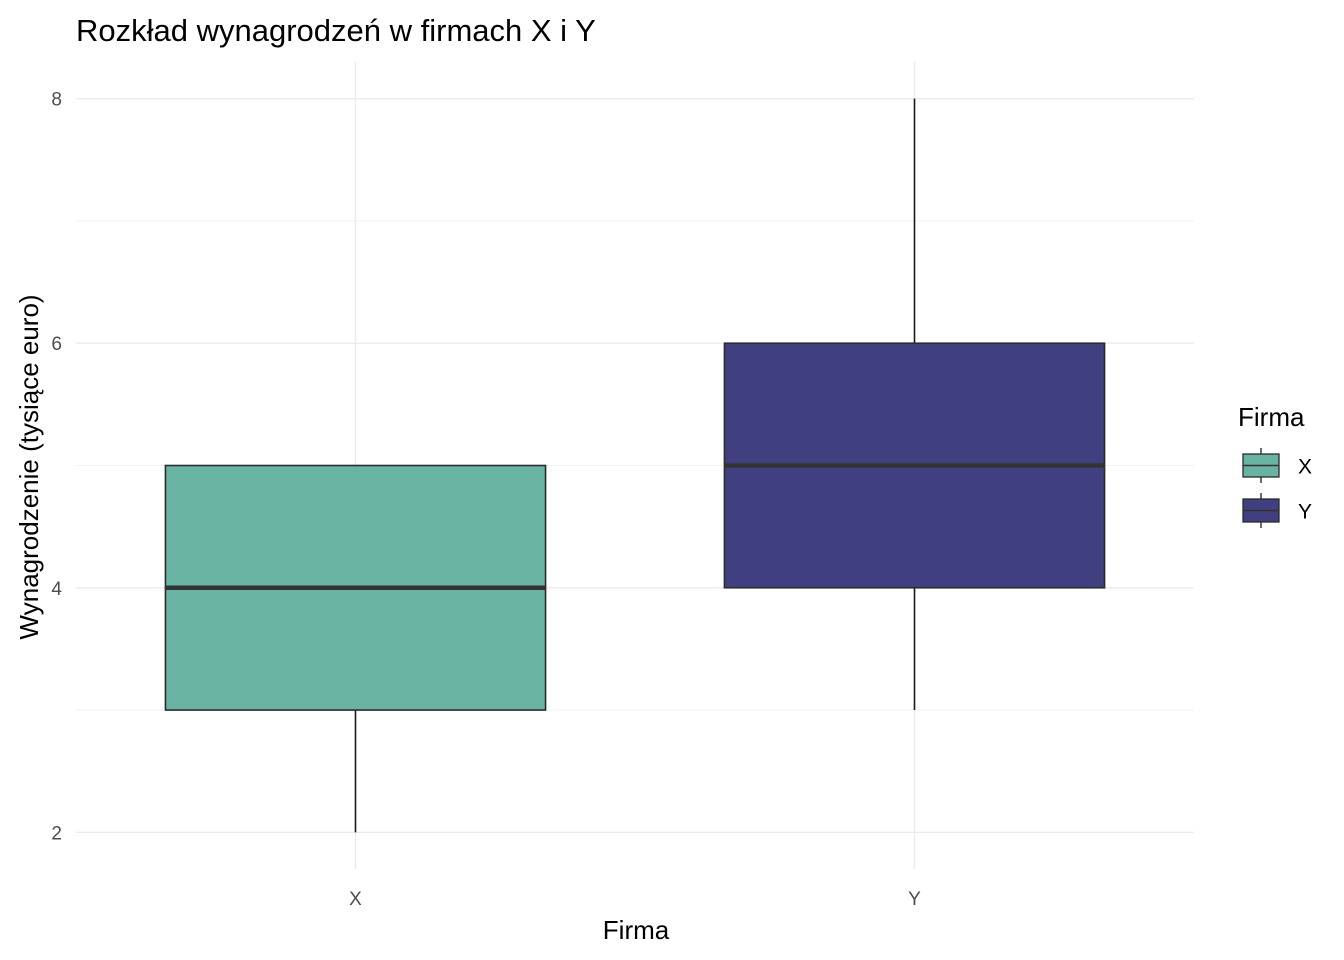 This screenshot has width=1344, height=960. I want to click on x-axis-title: Firma, so click(636, 930).